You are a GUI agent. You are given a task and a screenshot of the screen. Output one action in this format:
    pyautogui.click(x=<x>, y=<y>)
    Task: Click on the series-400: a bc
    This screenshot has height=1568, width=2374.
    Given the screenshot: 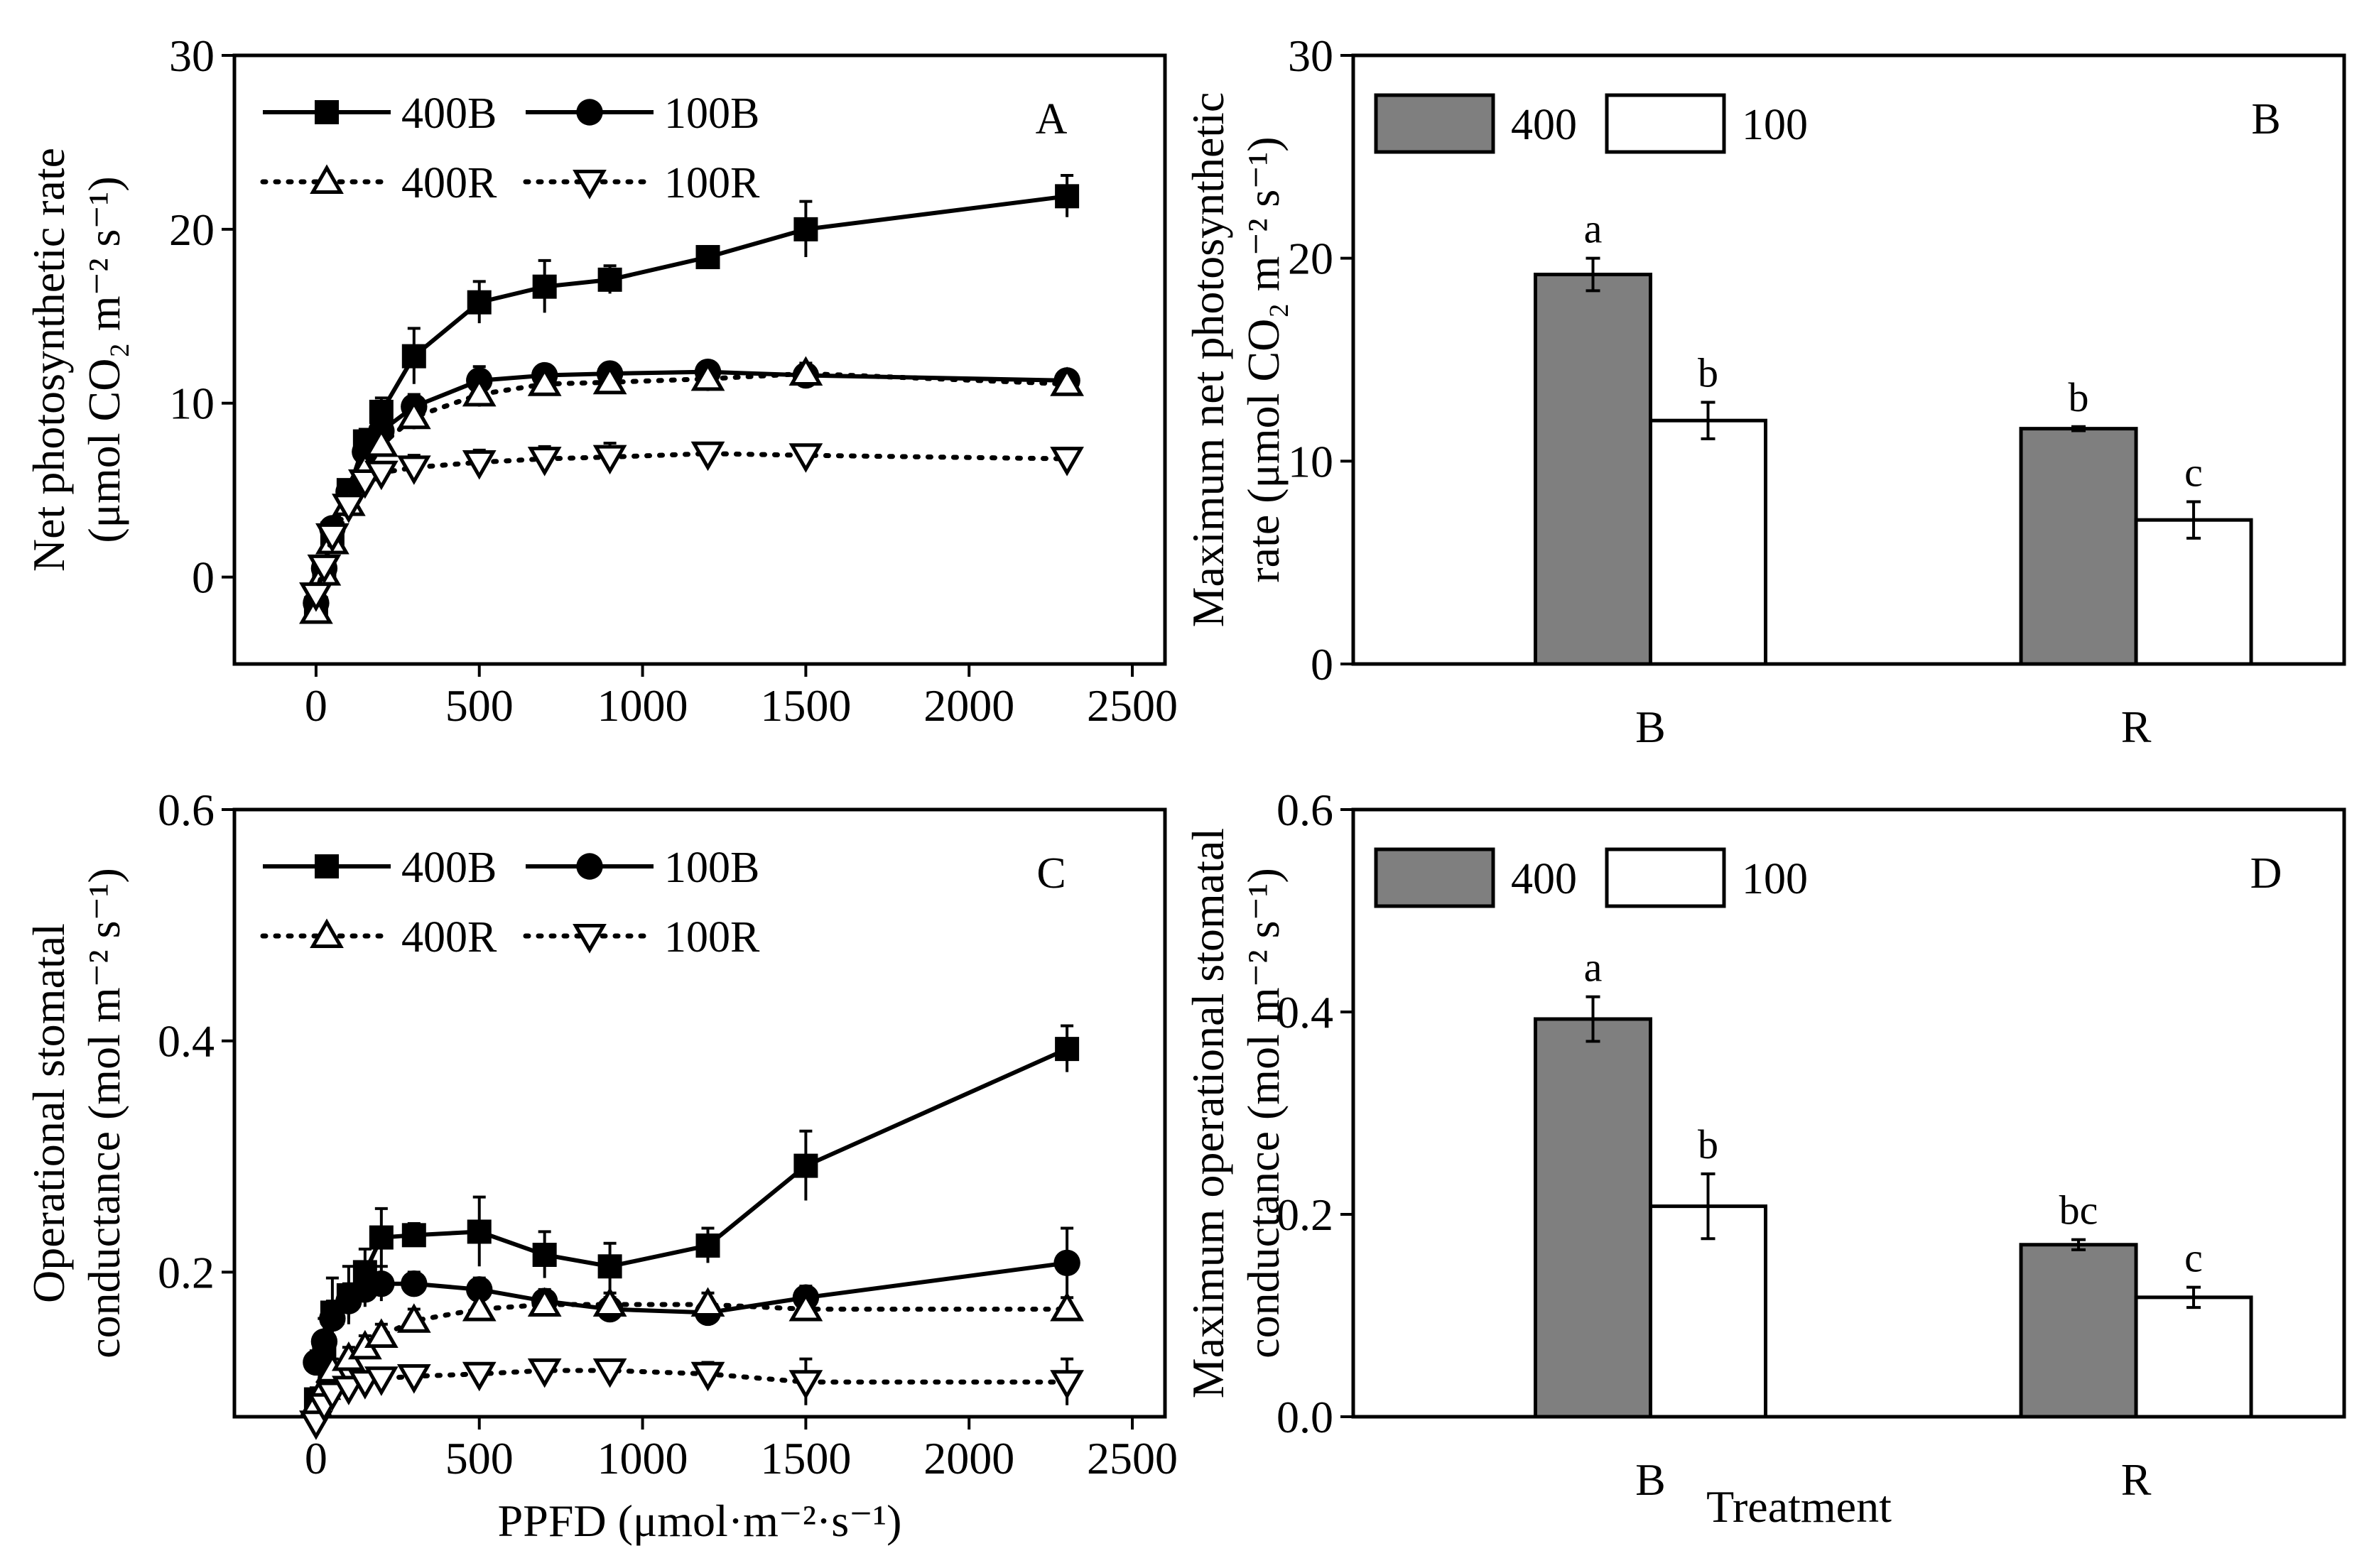 What is the action you would take?
    pyautogui.click(x=1836, y=1181)
    